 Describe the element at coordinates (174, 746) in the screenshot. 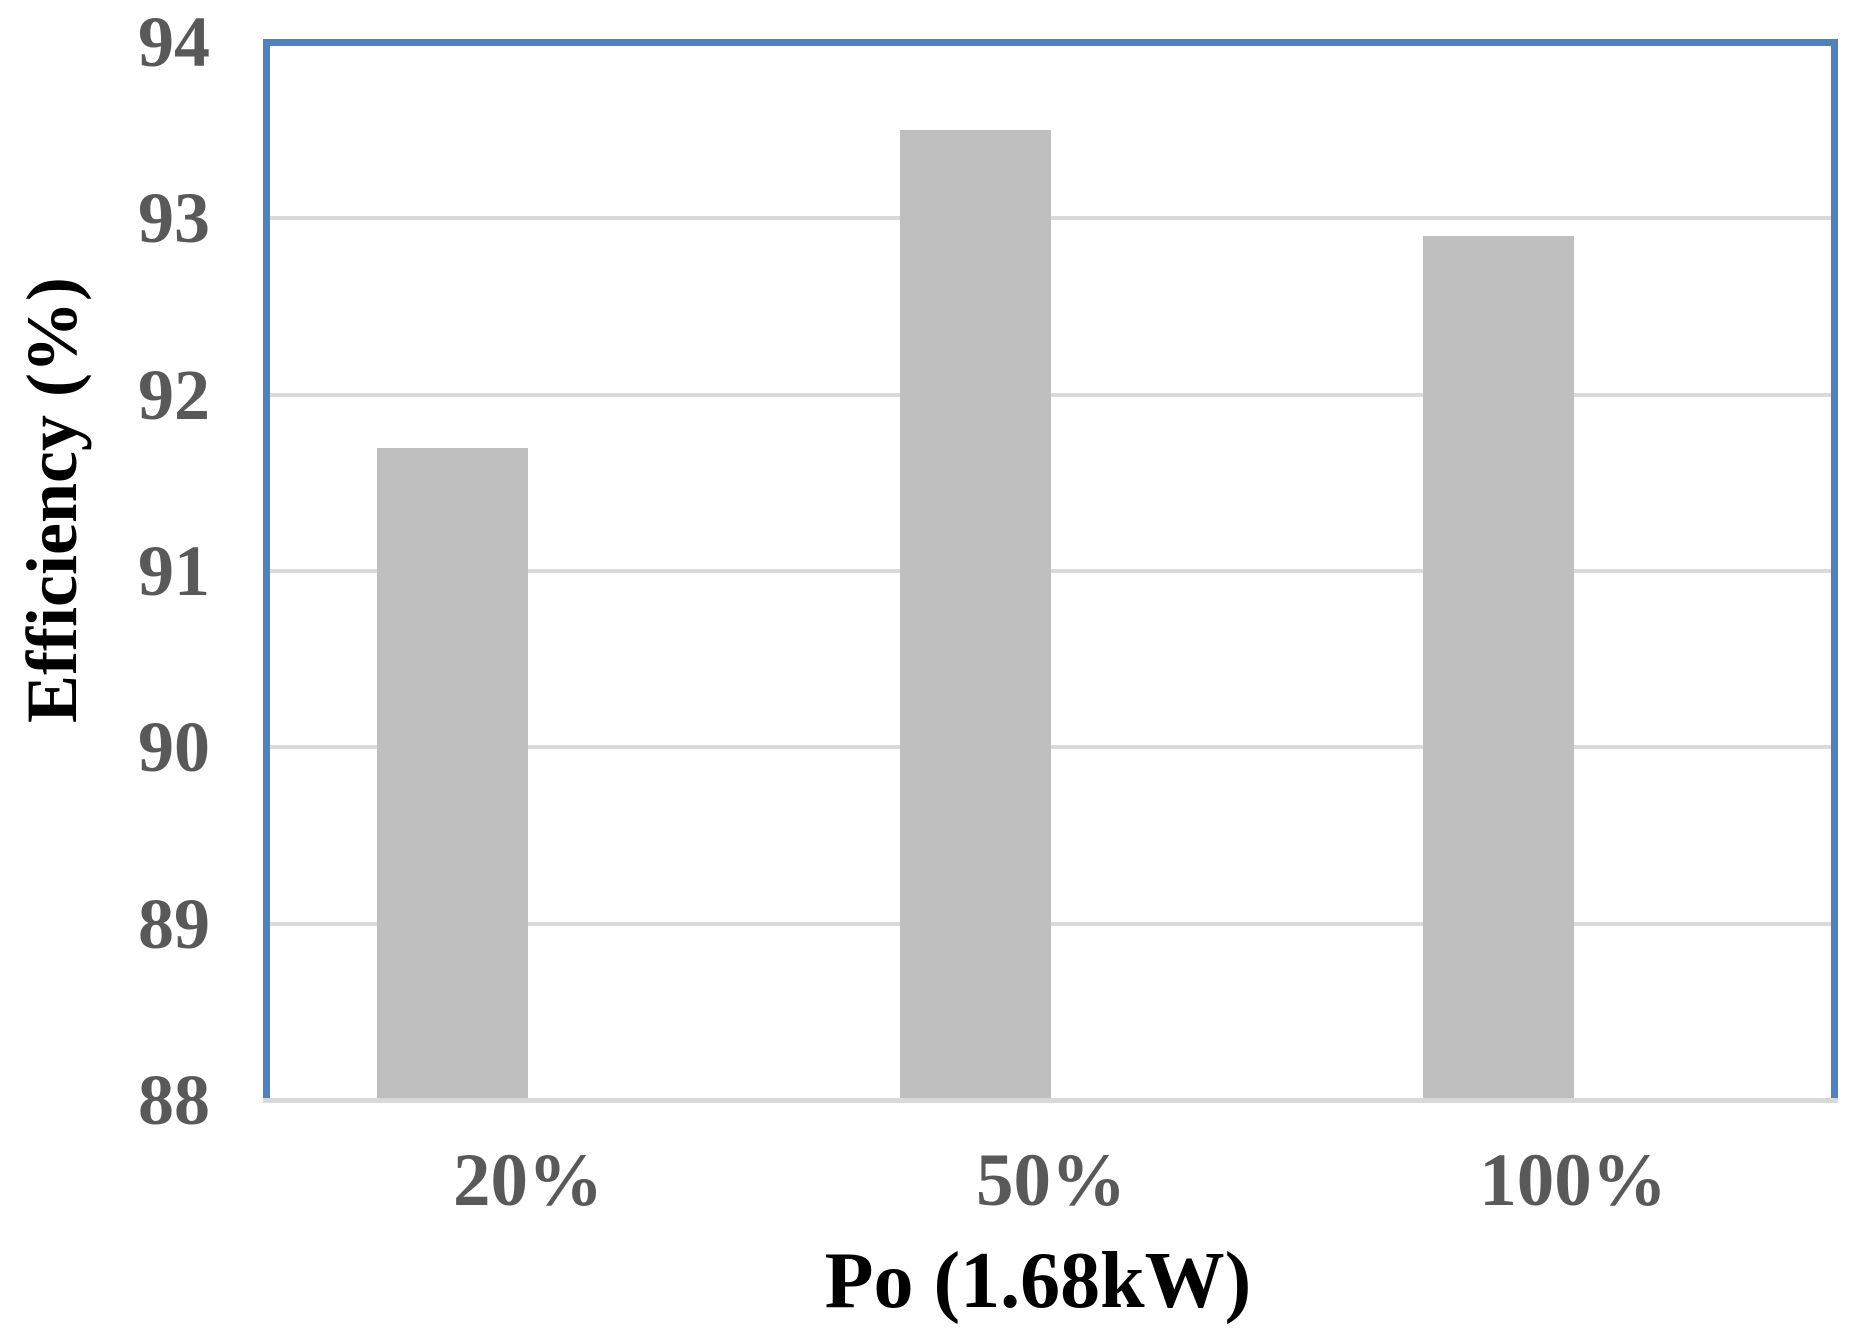

I see `y-tick-label-90: 90` at that location.